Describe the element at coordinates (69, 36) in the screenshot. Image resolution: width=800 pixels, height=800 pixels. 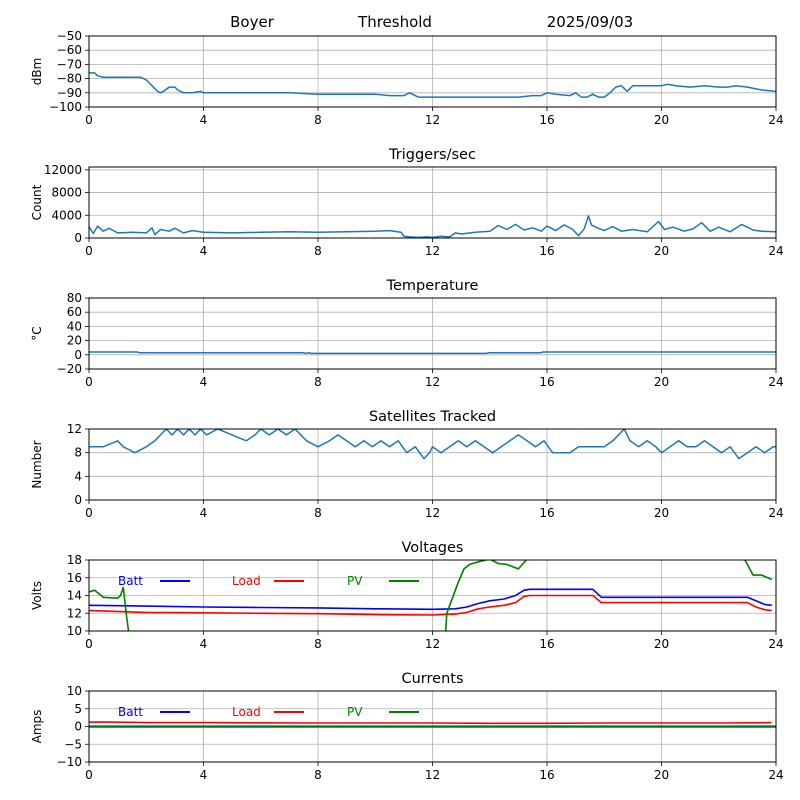
I see `y-tick-label: −50` at that location.